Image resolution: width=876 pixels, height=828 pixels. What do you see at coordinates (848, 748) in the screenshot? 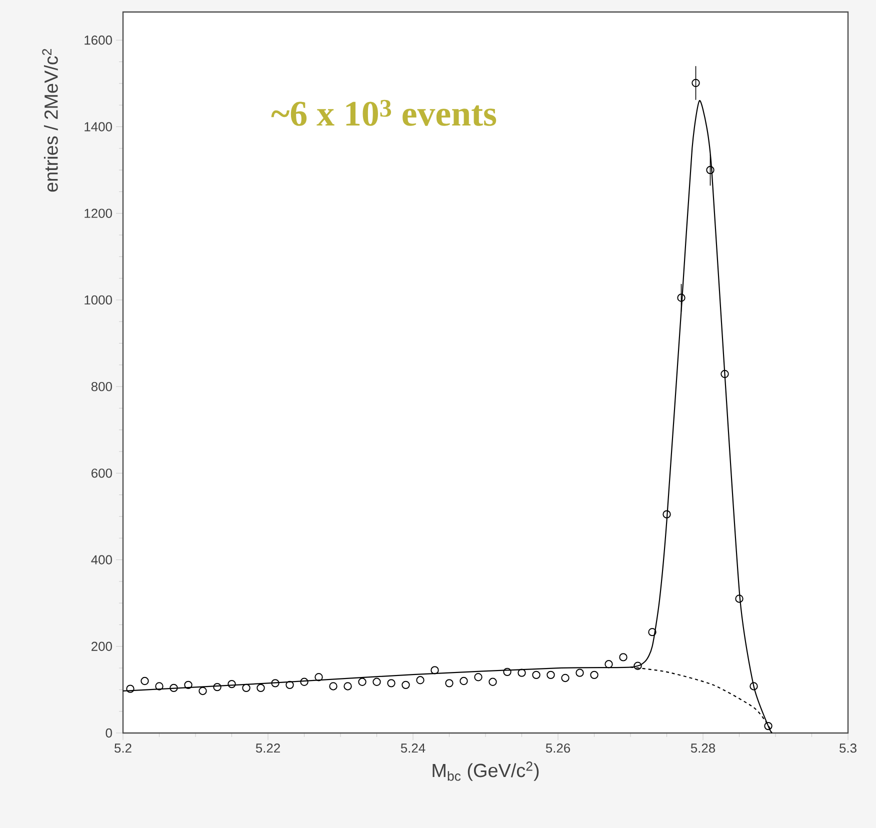
I see `x-tick-label: 5.3` at bounding box center [848, 748].